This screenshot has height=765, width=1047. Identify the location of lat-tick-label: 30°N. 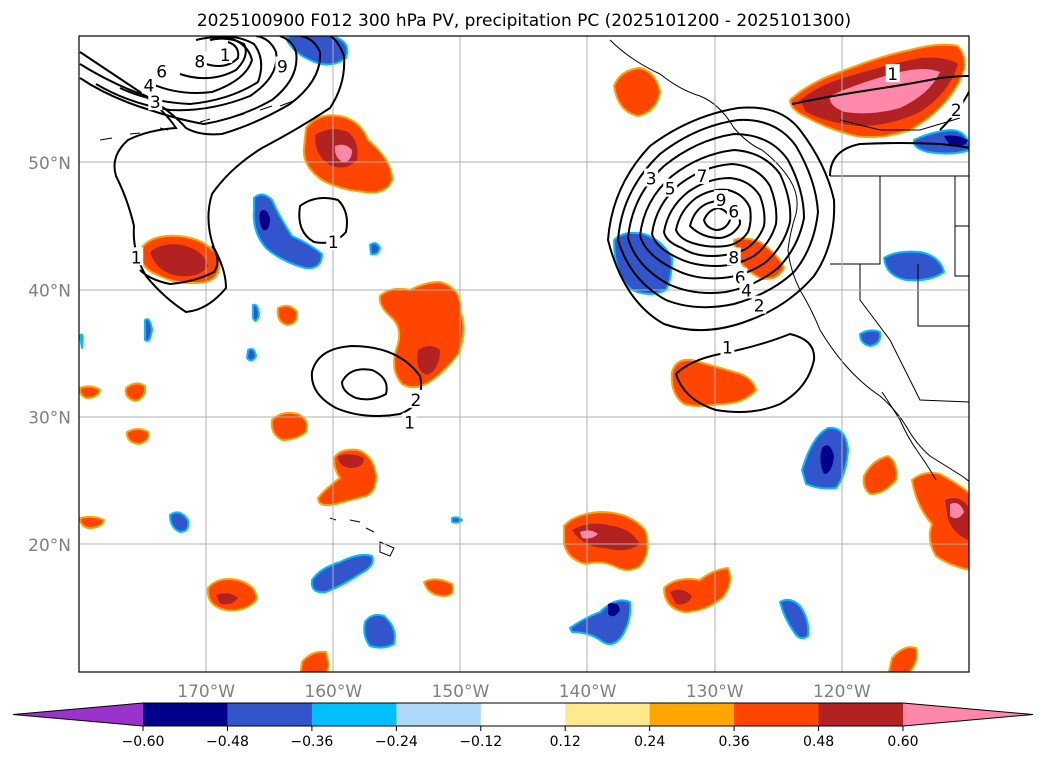
(49, 419).